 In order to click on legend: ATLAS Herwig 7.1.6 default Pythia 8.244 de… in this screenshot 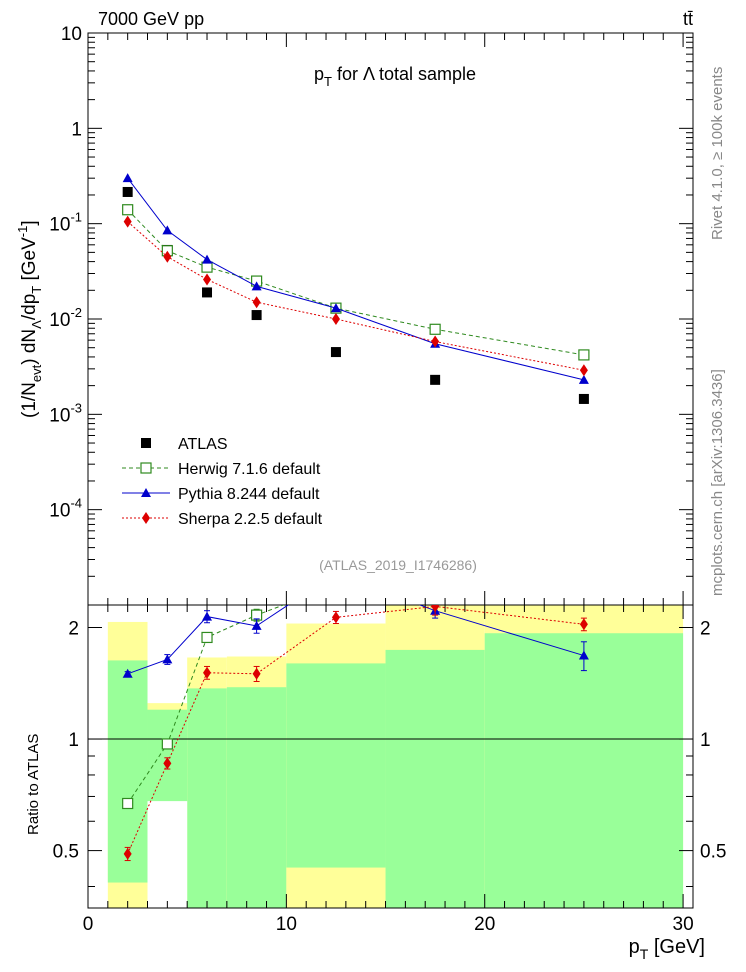, I will do `click(222, 482)`.